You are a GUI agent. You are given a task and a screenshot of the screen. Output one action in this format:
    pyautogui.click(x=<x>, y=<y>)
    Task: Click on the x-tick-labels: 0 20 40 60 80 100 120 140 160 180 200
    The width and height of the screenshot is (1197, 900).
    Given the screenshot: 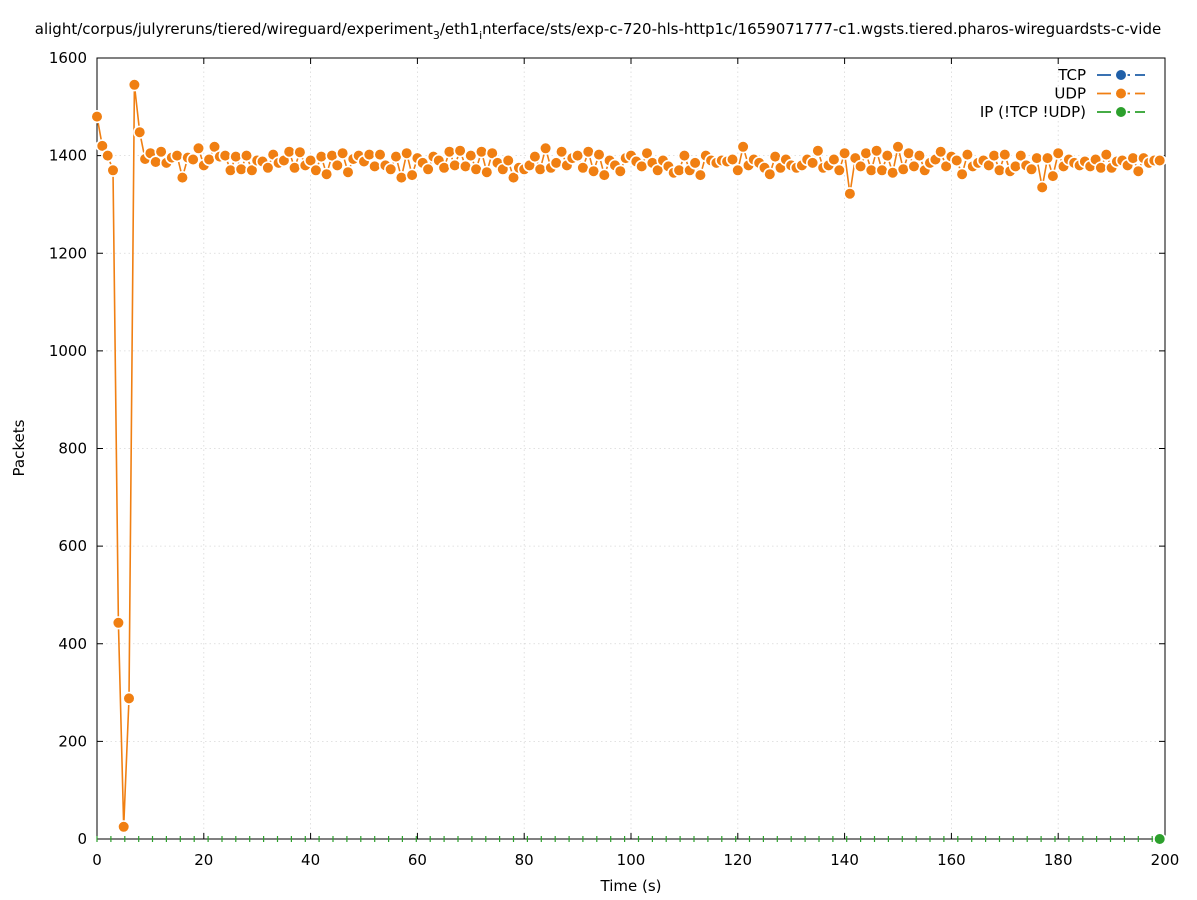 What is the action you would take?
    pyautogui.click(x=635, y=860)
    